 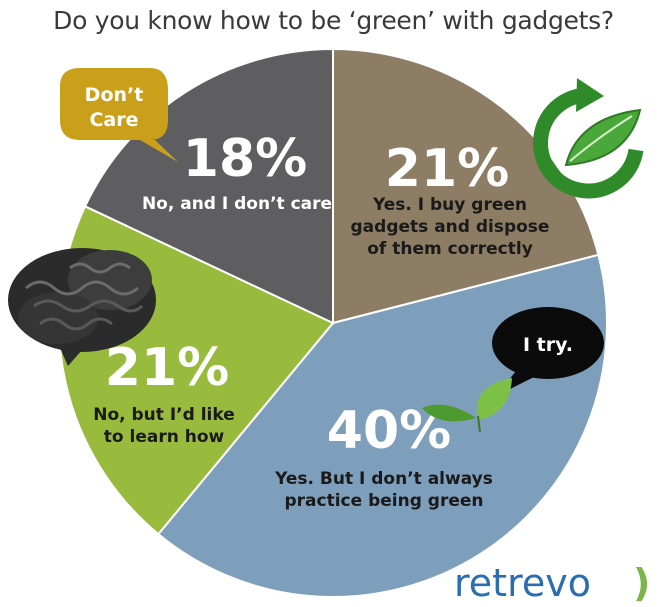 I want to click on slice-yes-dont-always-label-line-1: Yes. But I don’t always, so click(x=383, y=479).